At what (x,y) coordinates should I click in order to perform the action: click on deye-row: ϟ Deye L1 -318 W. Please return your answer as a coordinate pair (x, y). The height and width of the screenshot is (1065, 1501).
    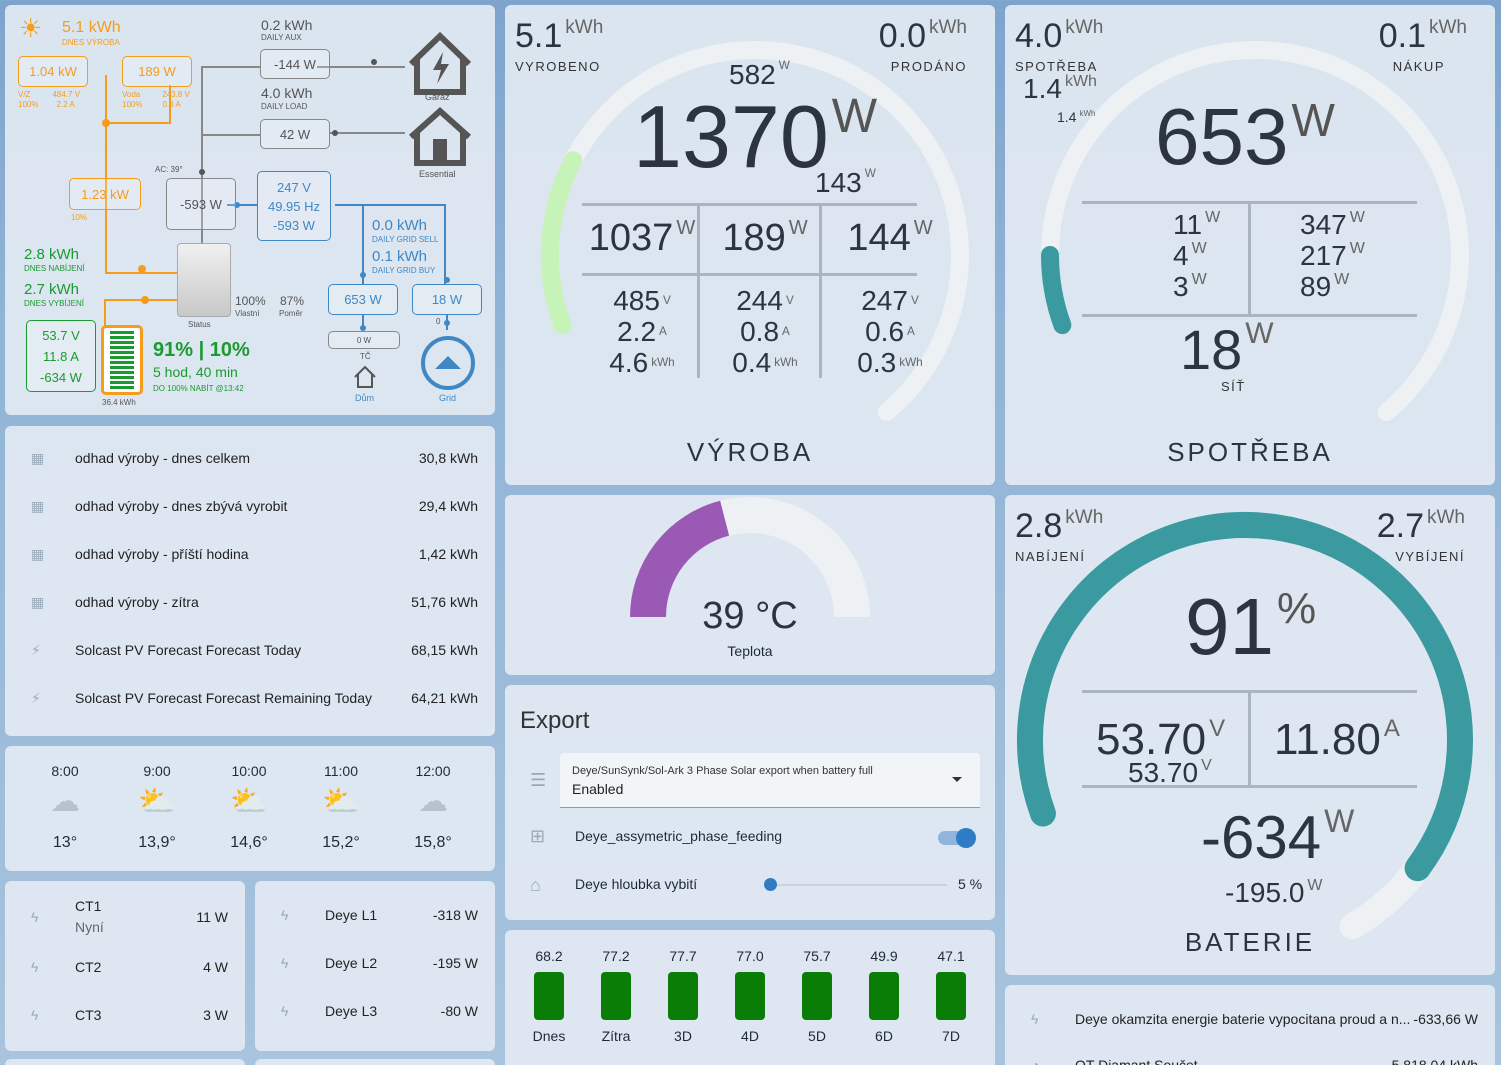
    Looking at the image, I should click on (375, 915).